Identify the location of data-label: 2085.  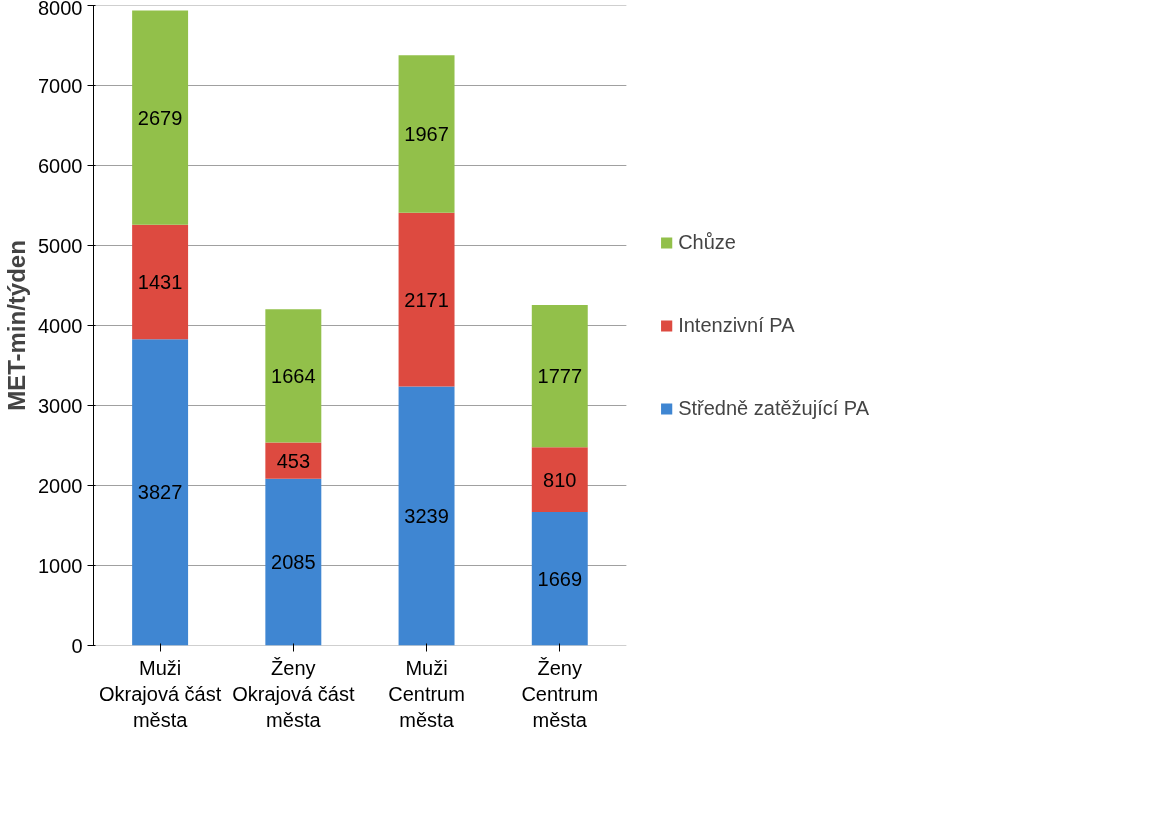
(293, 562).